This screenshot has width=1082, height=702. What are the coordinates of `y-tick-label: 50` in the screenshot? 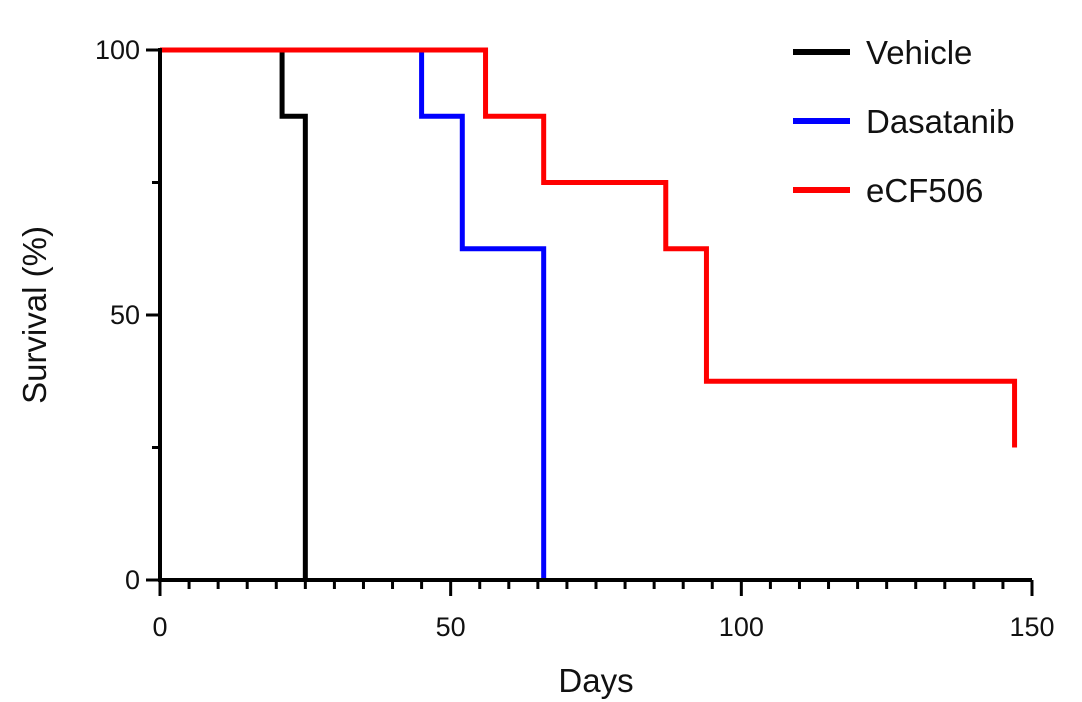 It's located at (125, 315).